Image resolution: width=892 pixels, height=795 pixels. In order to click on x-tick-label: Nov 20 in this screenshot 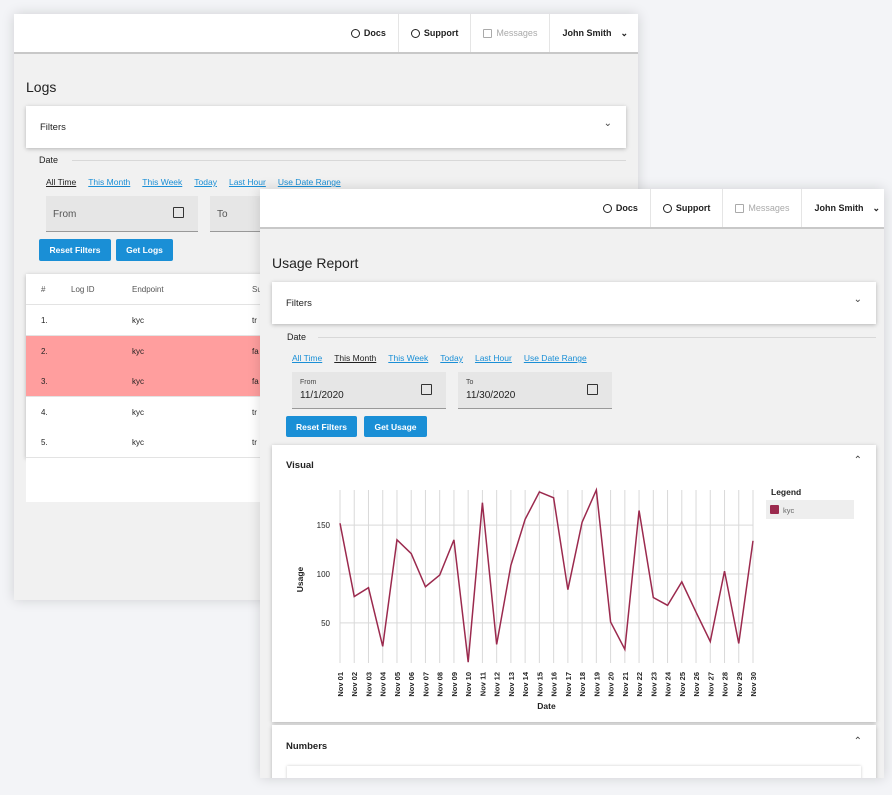, I will do `click(611, 684)`.